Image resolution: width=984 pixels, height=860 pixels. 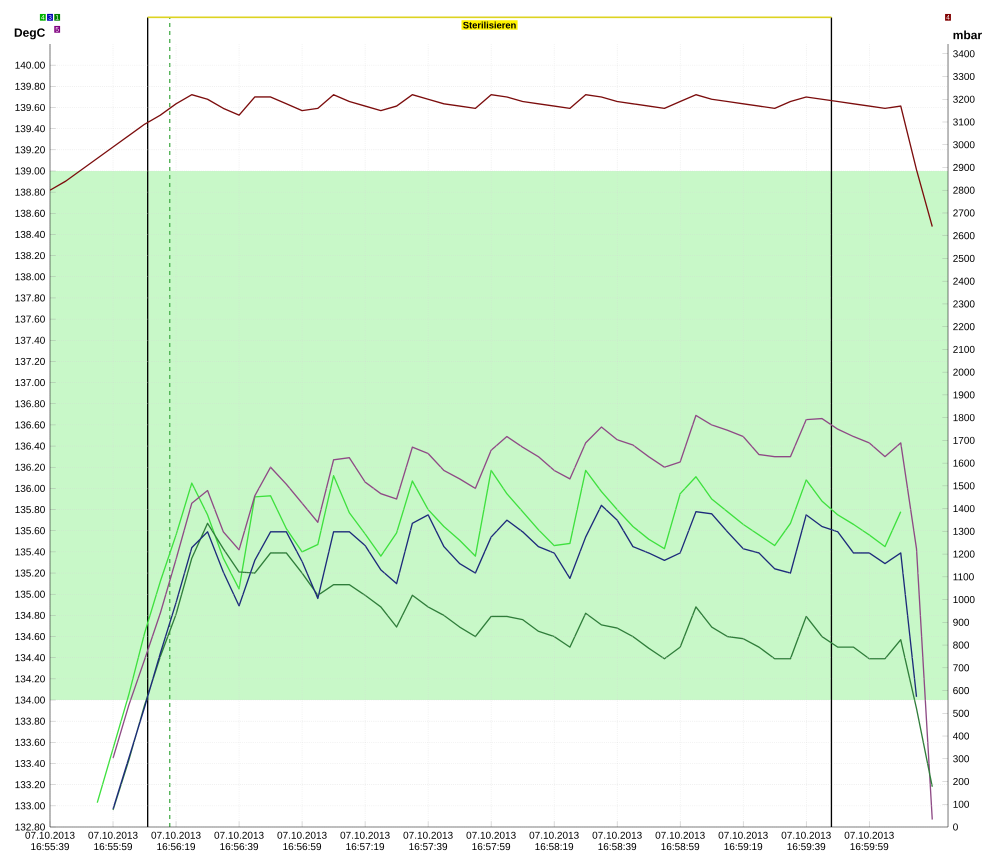 I want to click on y-tick-label: 138.80, so click(x=30, y=192).